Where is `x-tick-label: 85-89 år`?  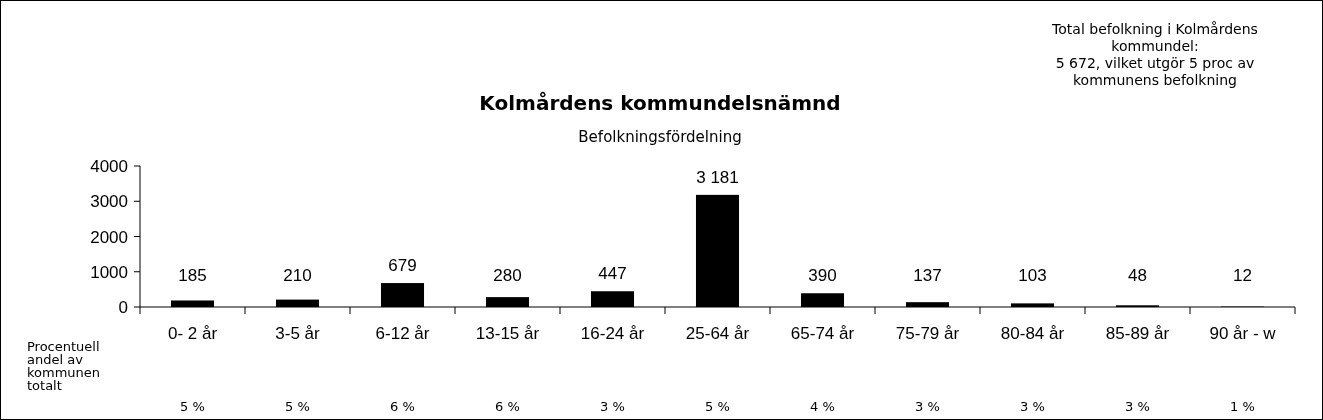
x-tick-label: 85-89 år is located at coordinates (1137, 333).